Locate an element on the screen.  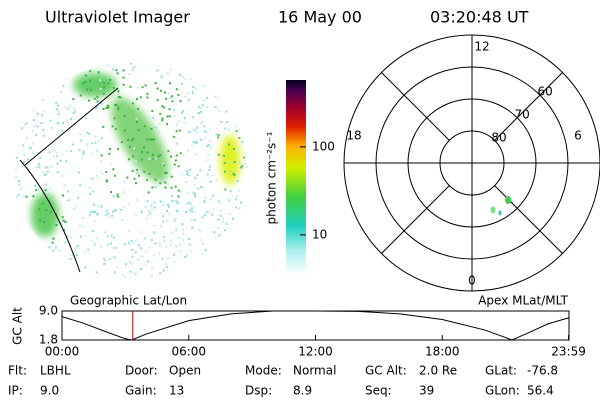
y-tick-label: 1.8 is located at coordinates (48, 340).